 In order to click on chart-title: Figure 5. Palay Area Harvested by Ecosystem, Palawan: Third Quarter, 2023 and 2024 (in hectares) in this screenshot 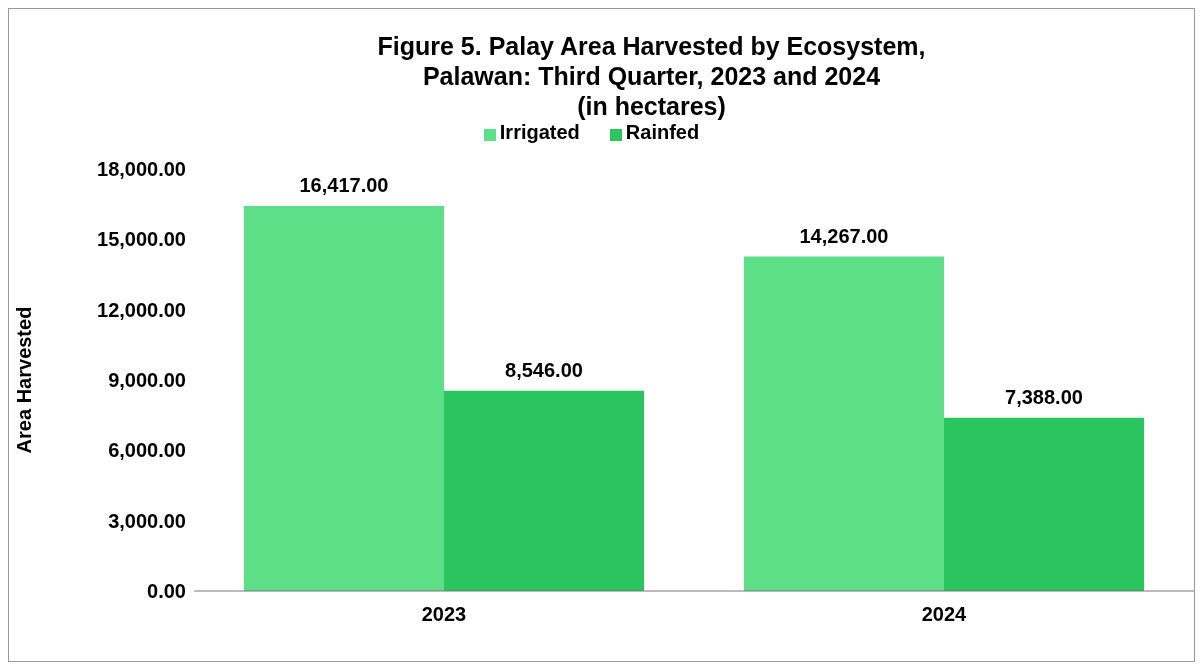, I will do `click(651, 76)`.